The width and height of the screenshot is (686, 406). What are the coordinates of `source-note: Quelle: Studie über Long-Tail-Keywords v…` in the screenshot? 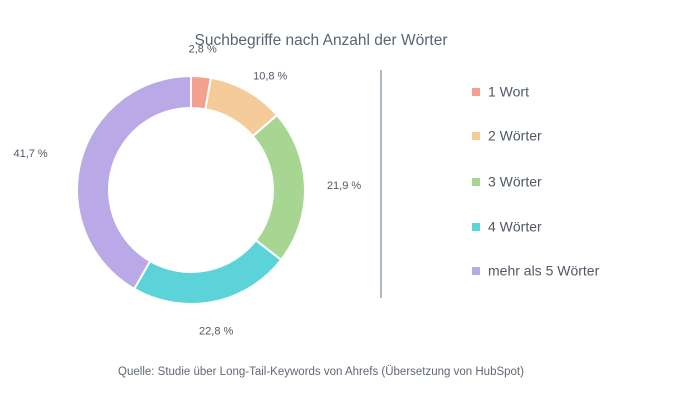 It's located at (321, 372).